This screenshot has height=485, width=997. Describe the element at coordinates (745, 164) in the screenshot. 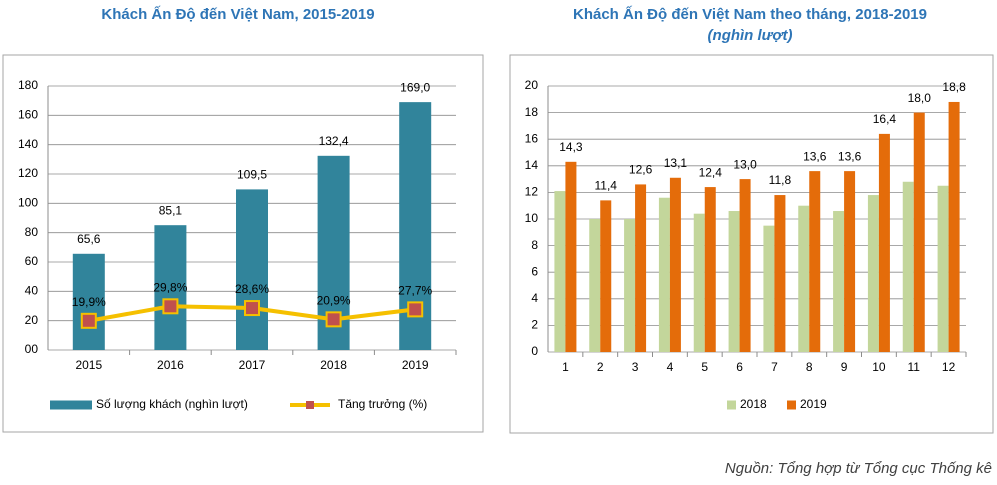

I see `data-label: 13,0` at that location.